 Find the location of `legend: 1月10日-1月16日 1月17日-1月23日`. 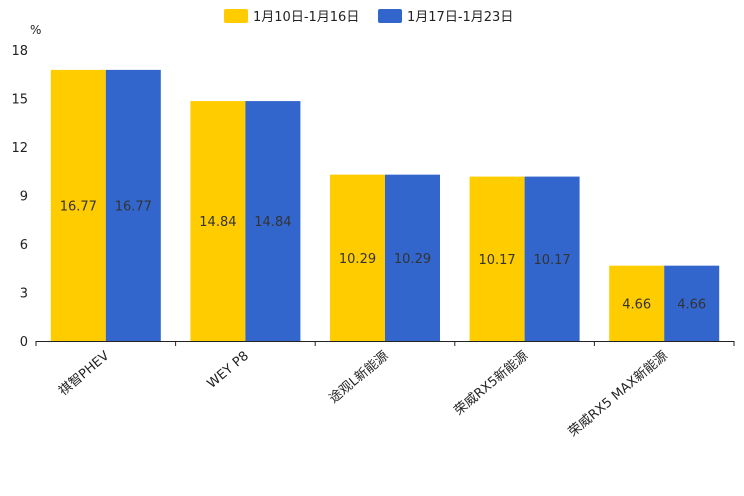

legend: 1月10日-1月16日 1月17日-1月23日 is located at coordinates (368, 17).